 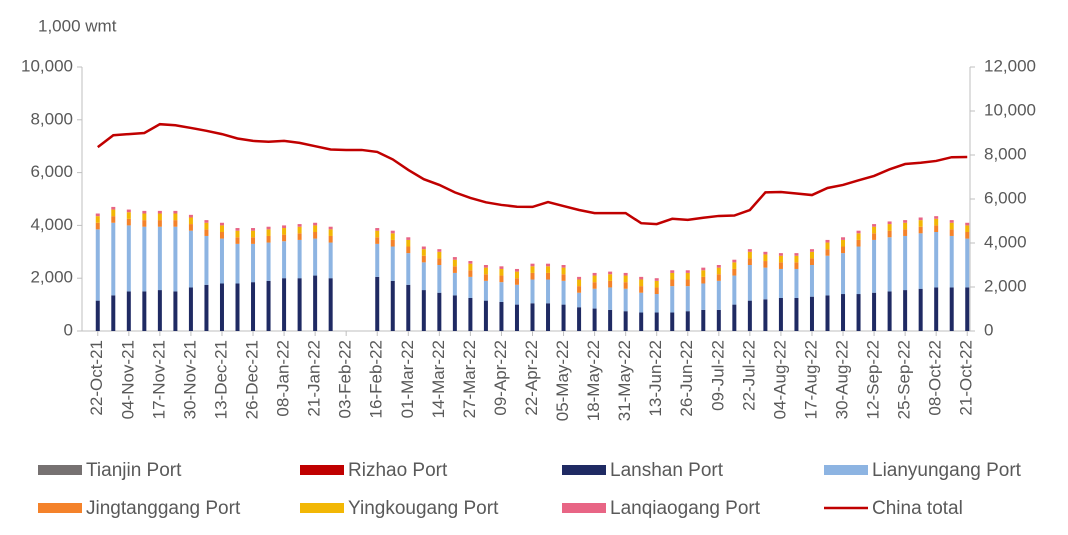 I want to click on x-tick-label: 01-Mar-22, so click(x=407, y=379).